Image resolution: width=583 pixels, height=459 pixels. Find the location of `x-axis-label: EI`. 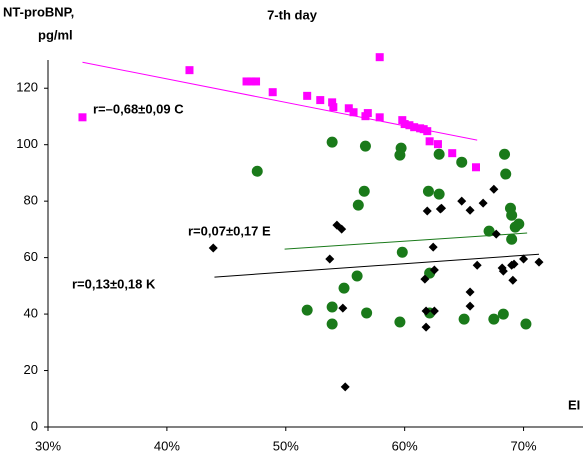

x-axis-label: EI is located at coordinates (574, 404).